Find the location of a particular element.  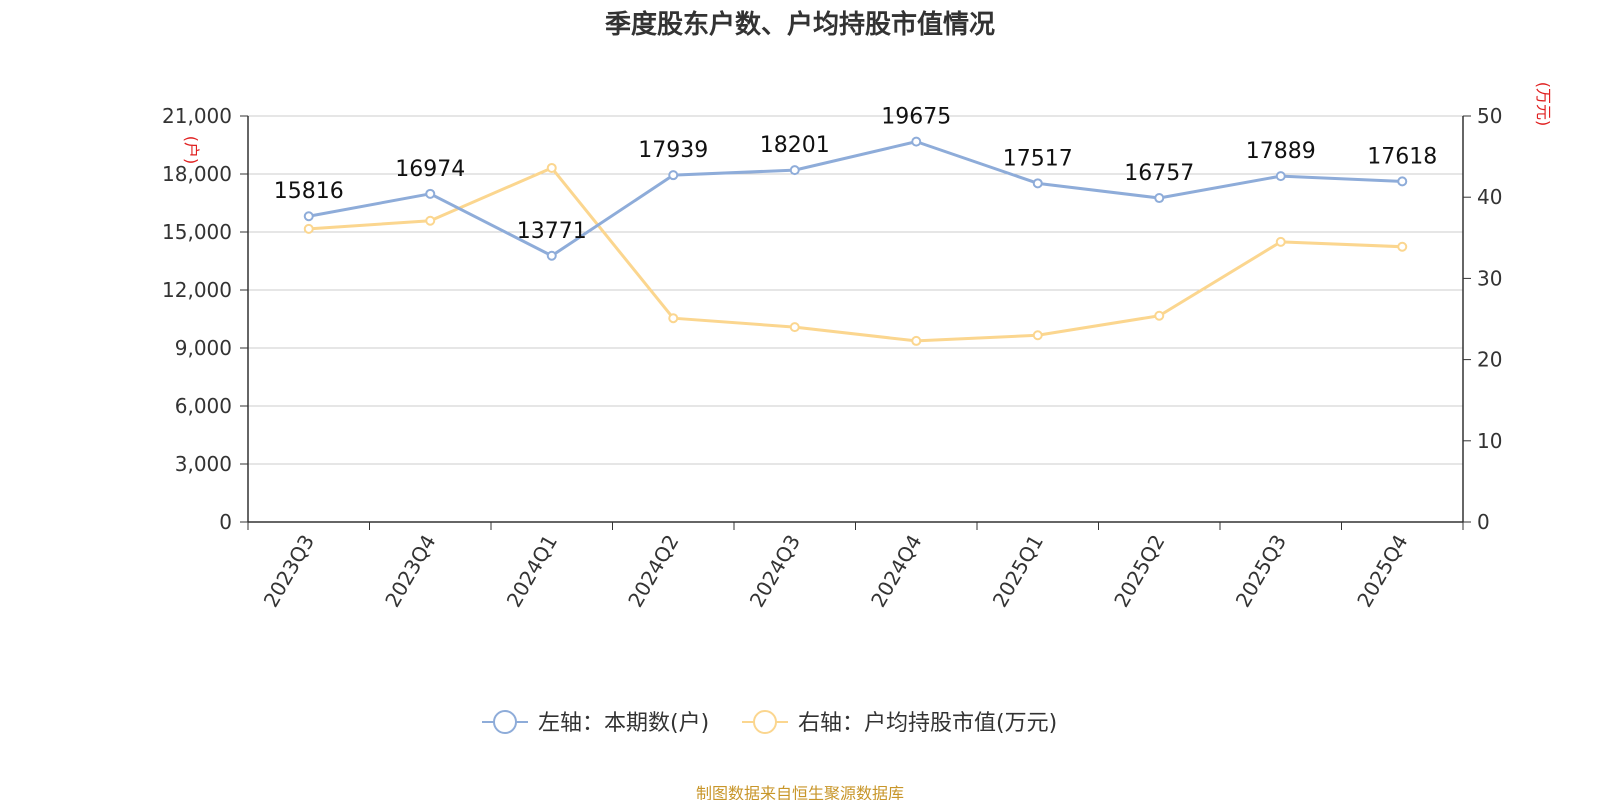

legend-item: 左轴：本期数(户) is located at coordinates (595, 723).